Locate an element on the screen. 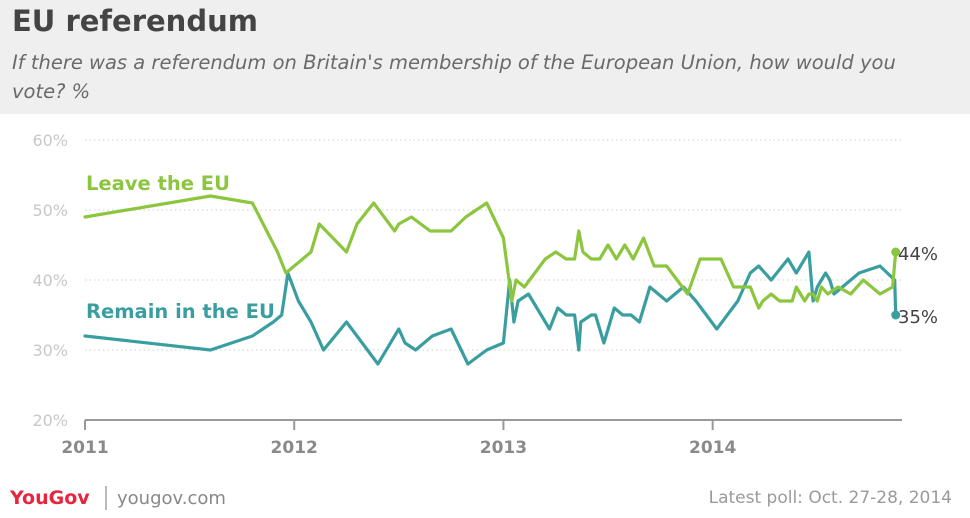 This screenshot has height=518, width=970. remain-series-label: Remain in the EU is located at coordinates (180, 311).